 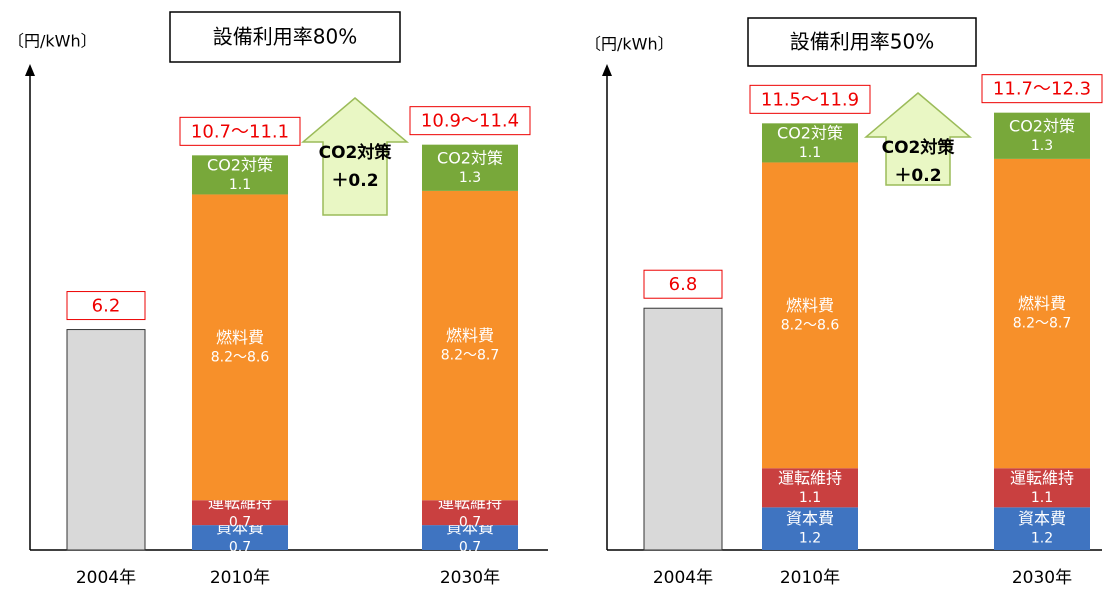 I want to click on total-label: 10.7〜11.1, so click(x=240, y=131).